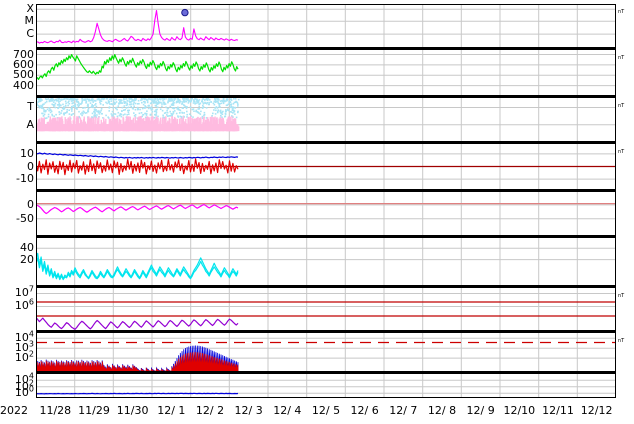 This screenshot has height=424, width=634. Describe the element at coordinates (480, 410) in the screenshot. I see `x-tick-11: 12/ 9` at that location.